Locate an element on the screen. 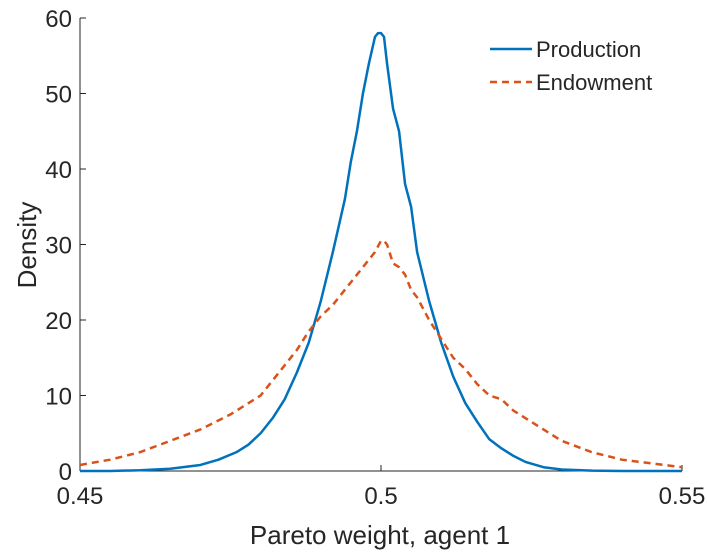 Image resolution: width=707 pixels, height=554 pixels. y-tick-label: 60 is located at coordinates (58, 19).